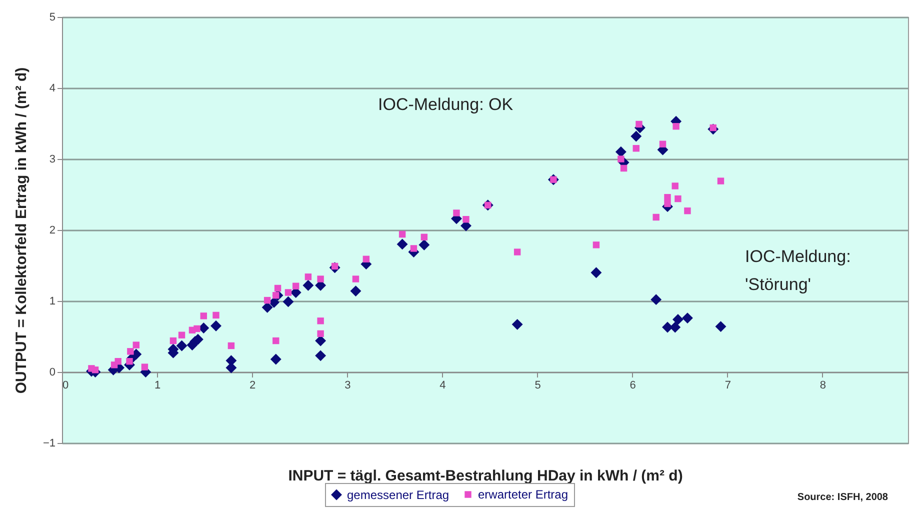 This screenshot has height=514, width=912. I want to click on x-tick-label: 4, so click(443, 386).